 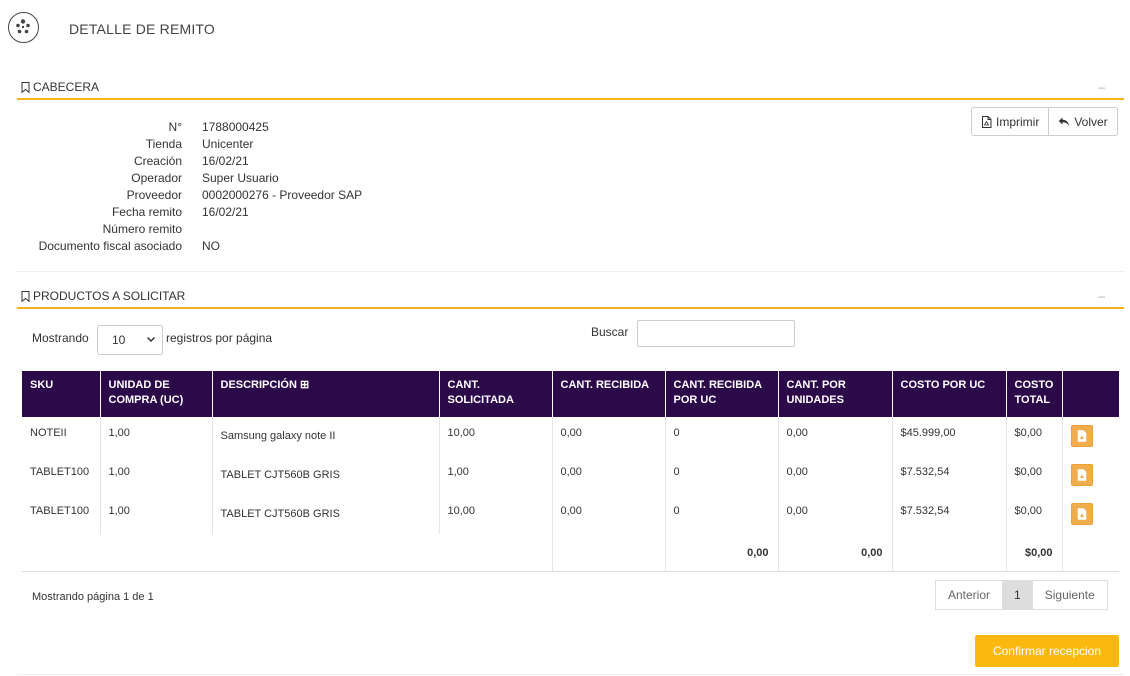 What do you see at coordinates (716, 333) in the screenshot?
I see `search-input` at bounding box center [716, 333].